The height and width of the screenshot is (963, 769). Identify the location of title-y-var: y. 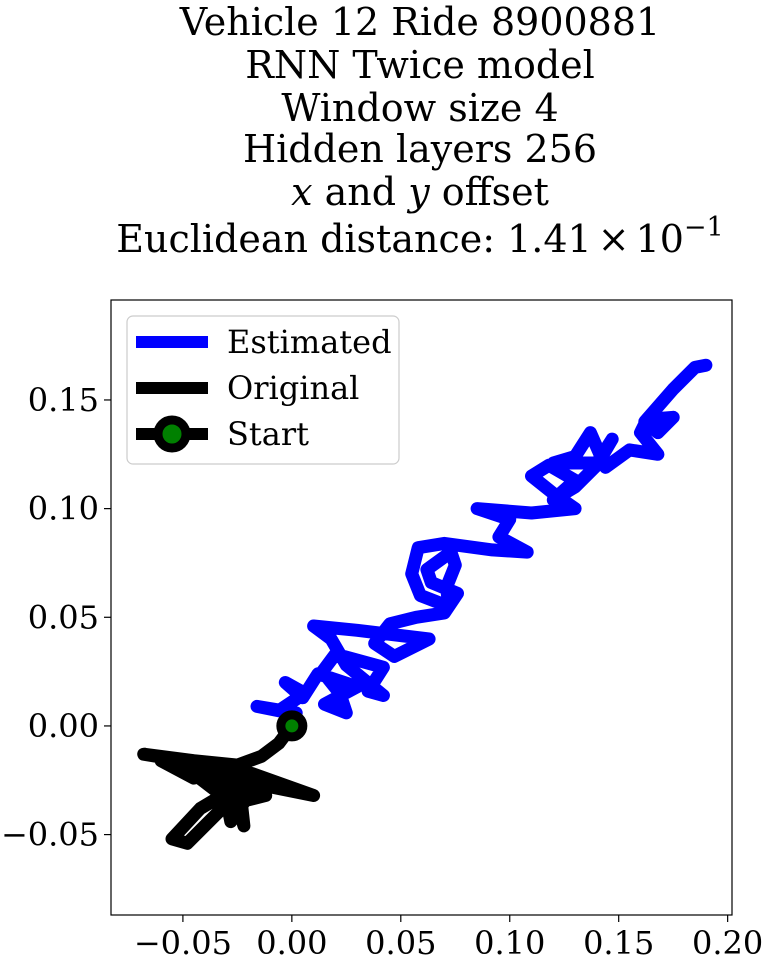
(418, 192).